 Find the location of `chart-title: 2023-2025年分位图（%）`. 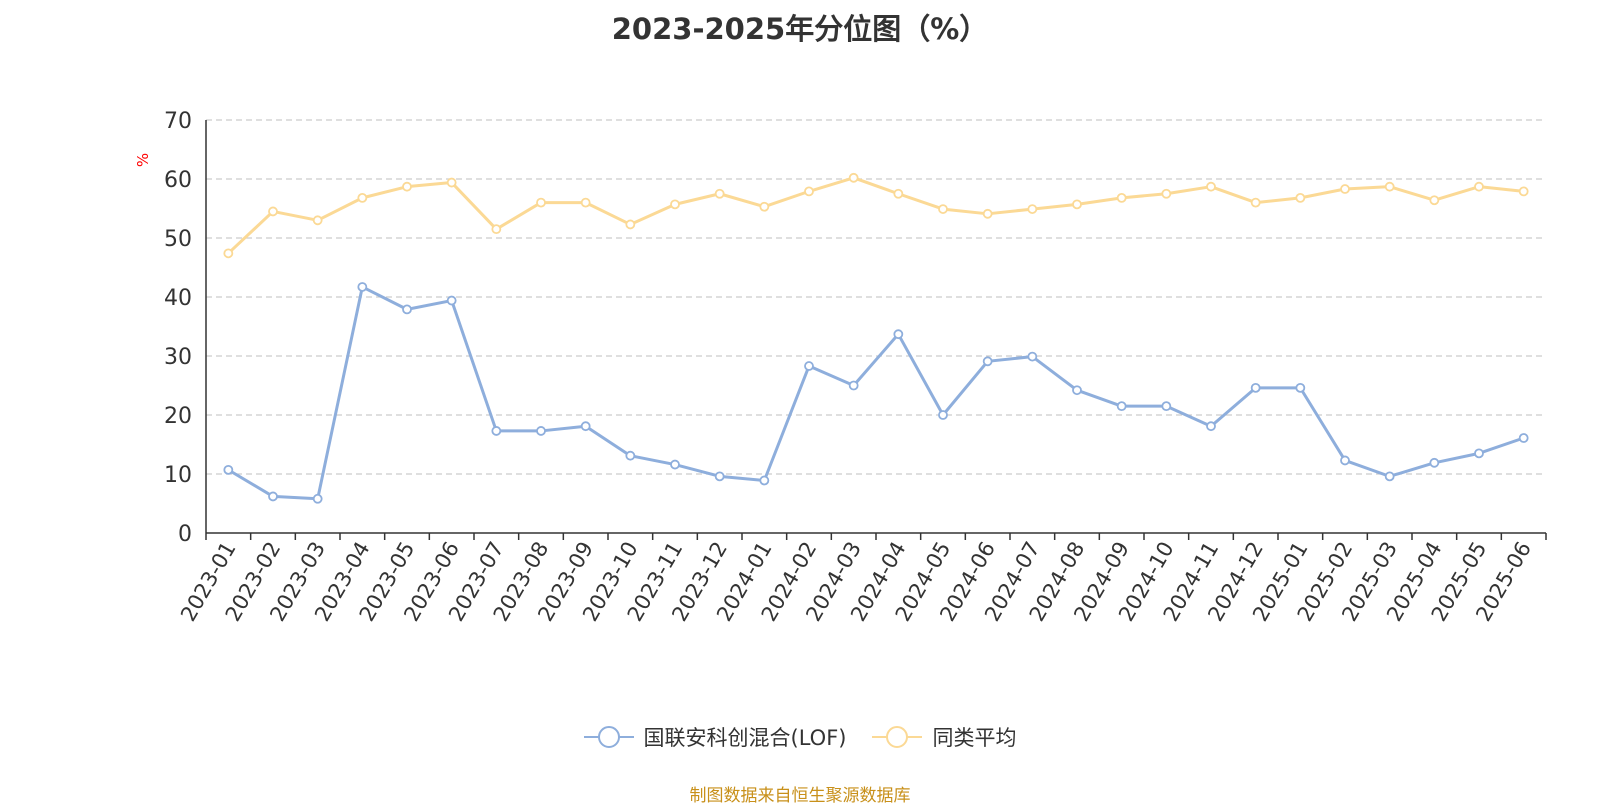

chart-title: 2023-2025年分位图（%） is located at coordinates (800, 29).